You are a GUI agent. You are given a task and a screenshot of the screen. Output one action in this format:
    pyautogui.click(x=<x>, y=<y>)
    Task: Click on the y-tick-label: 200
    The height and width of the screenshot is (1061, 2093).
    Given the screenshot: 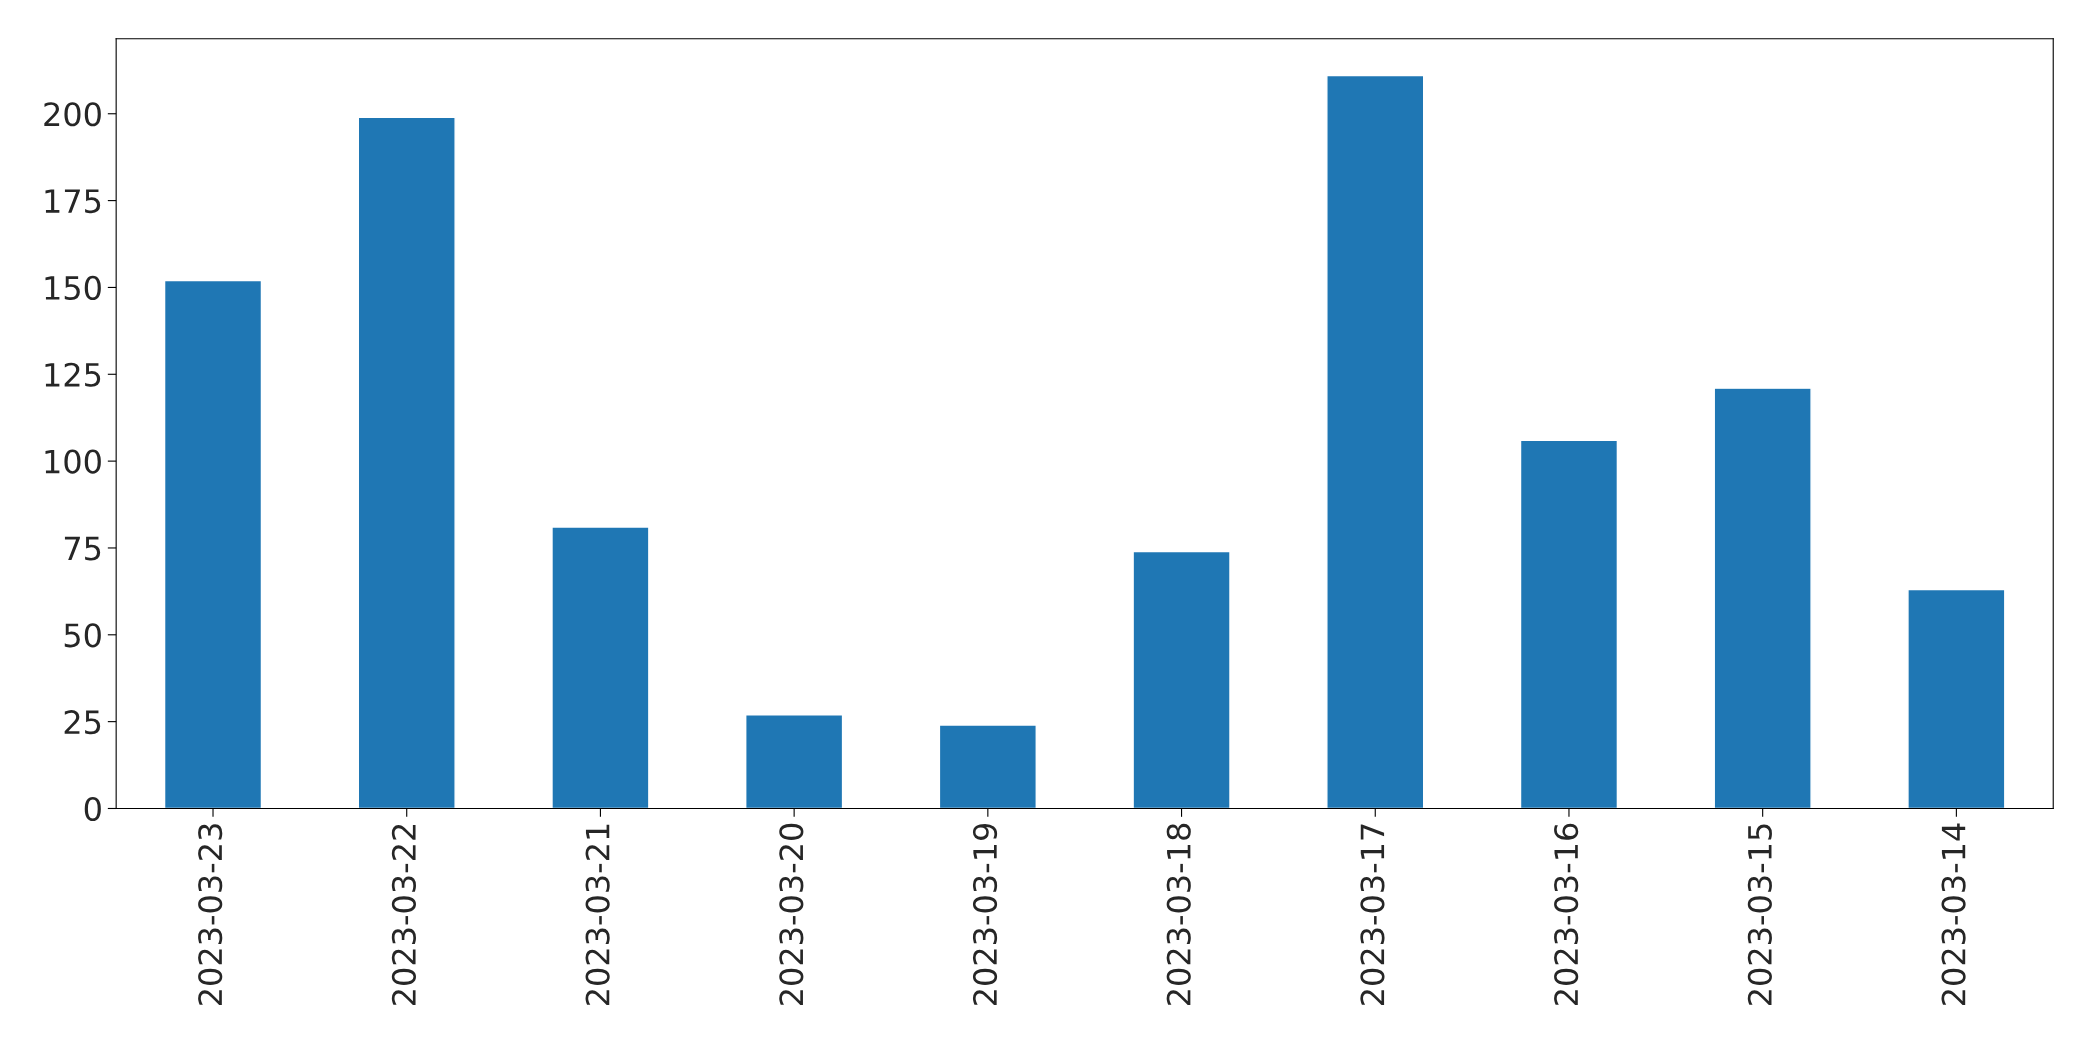 What is the action you would take?
    pyautogui.click(x=72, y=114)
    